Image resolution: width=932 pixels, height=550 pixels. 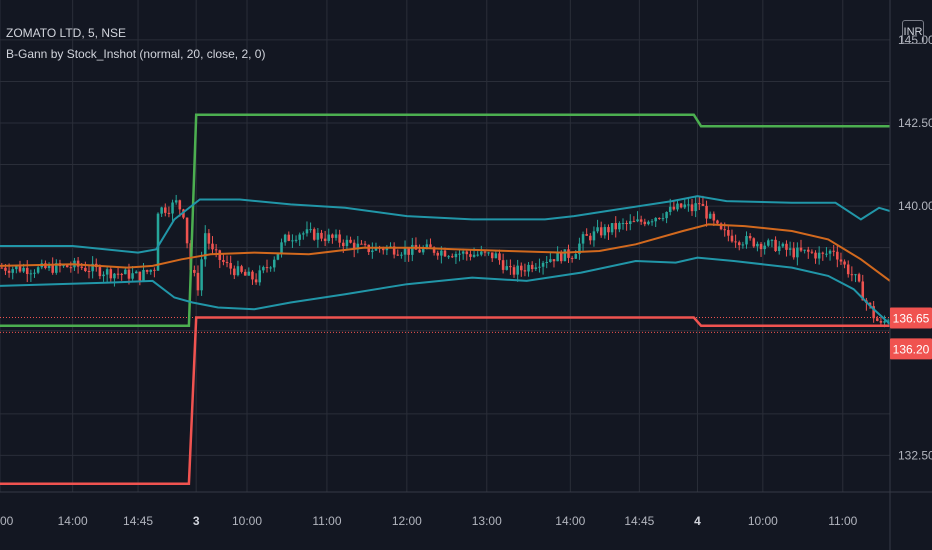 What do you see at coordinates (913, 32) in the screenshot?
I see `currency-badge: INR` at bounding box center [913, 32].